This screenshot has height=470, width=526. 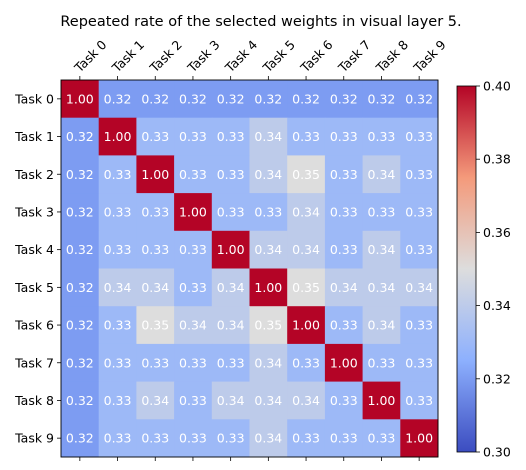 What do you see at coordinates (497, 232) in the screenshot?
I see `colorbar-tick-label: 0.36` at bounding box center [497, 232].